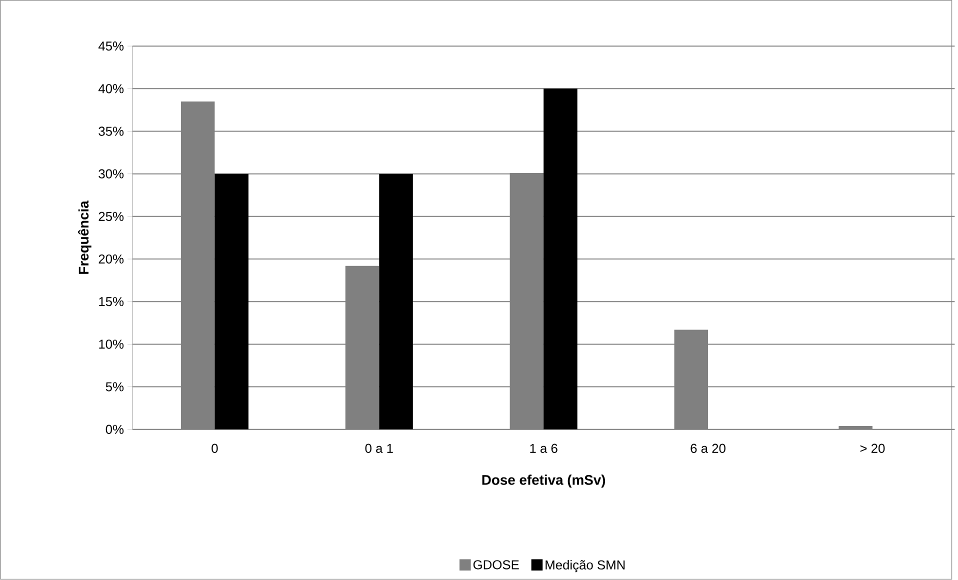 This screenshot has height=580, width=958. Describe the element at coordinates (111, 89) in the screenshot. I see `y-tick-label: 40%` at that location.